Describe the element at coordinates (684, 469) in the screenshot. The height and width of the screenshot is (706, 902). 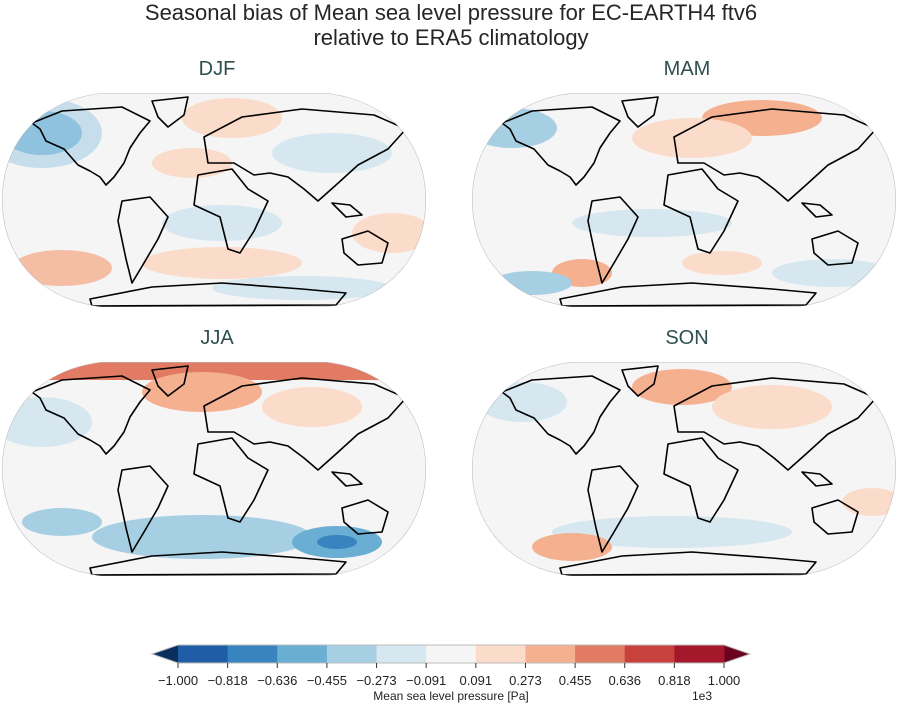
I see `map-son` at that location.